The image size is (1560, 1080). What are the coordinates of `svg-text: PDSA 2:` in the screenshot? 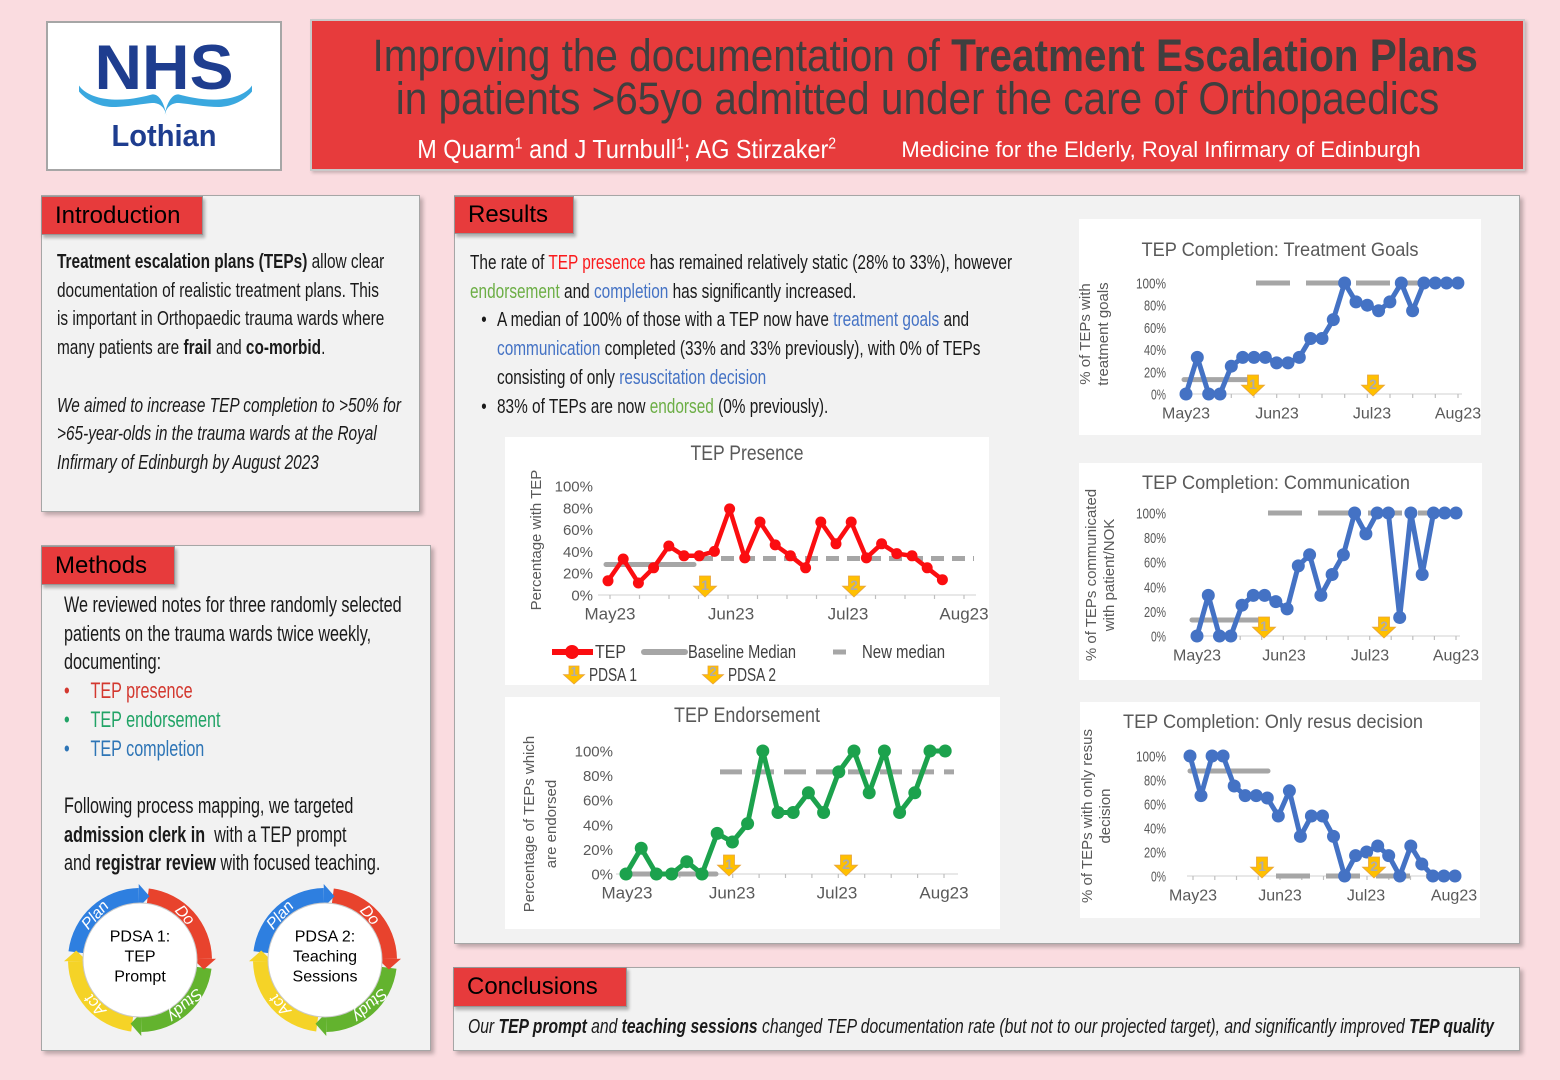 It's located at (325, 937).